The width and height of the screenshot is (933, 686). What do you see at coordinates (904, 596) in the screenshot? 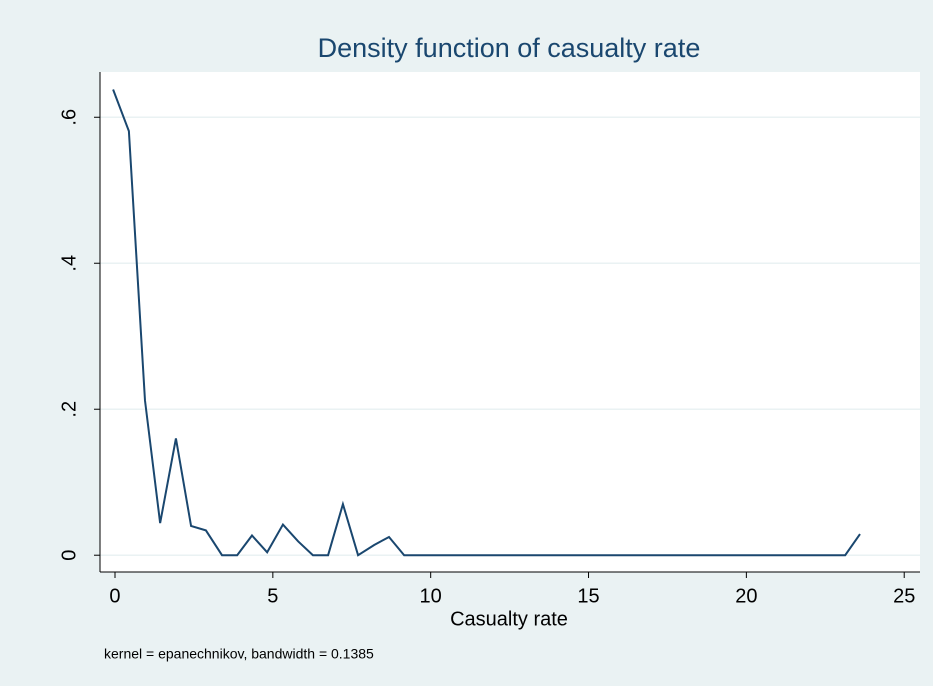
I see `x-tick-label: 25` at bounding box center [904, 596].